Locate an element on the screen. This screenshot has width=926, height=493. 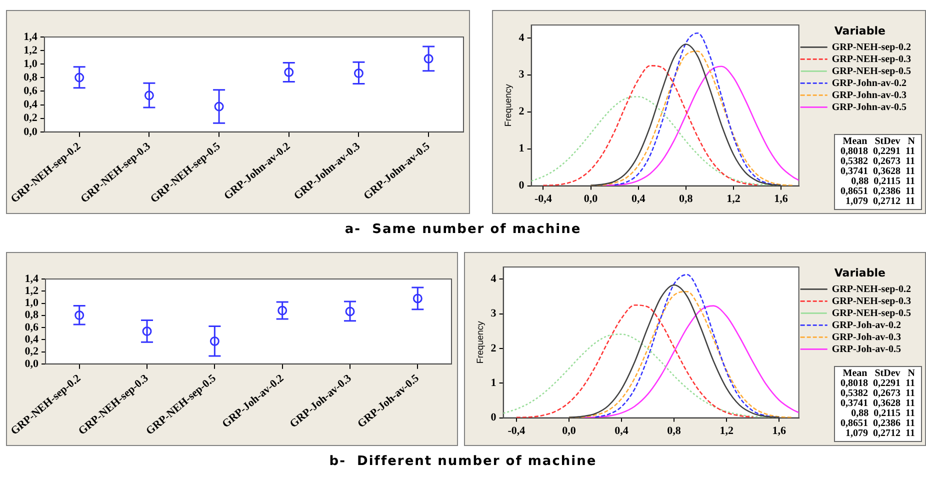
legend-label: GRP-John-av-0.5 is located at coordinates (869, 107).